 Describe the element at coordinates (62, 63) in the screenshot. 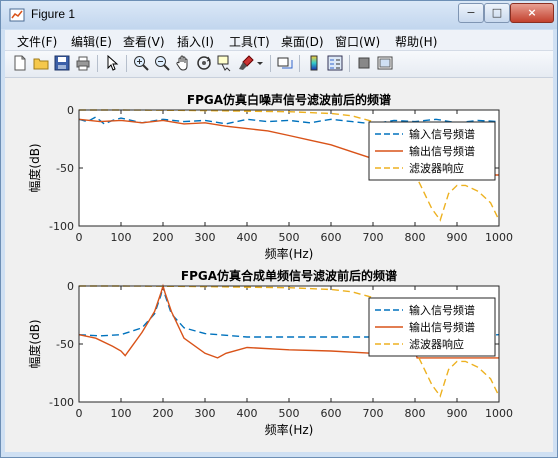

I see `save-icon` at that location.